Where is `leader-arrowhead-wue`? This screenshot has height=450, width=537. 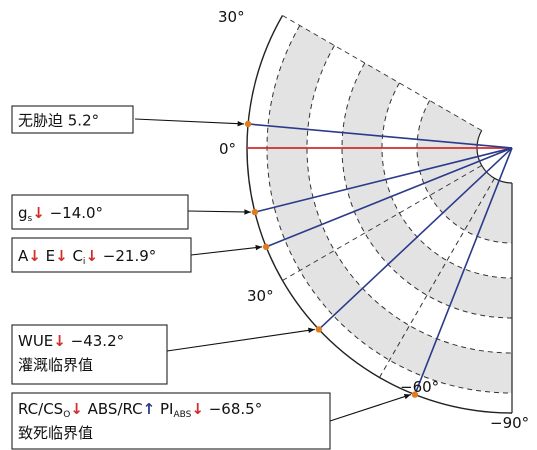
leader-arrowhead-wue is located at coordinates (311, 330).